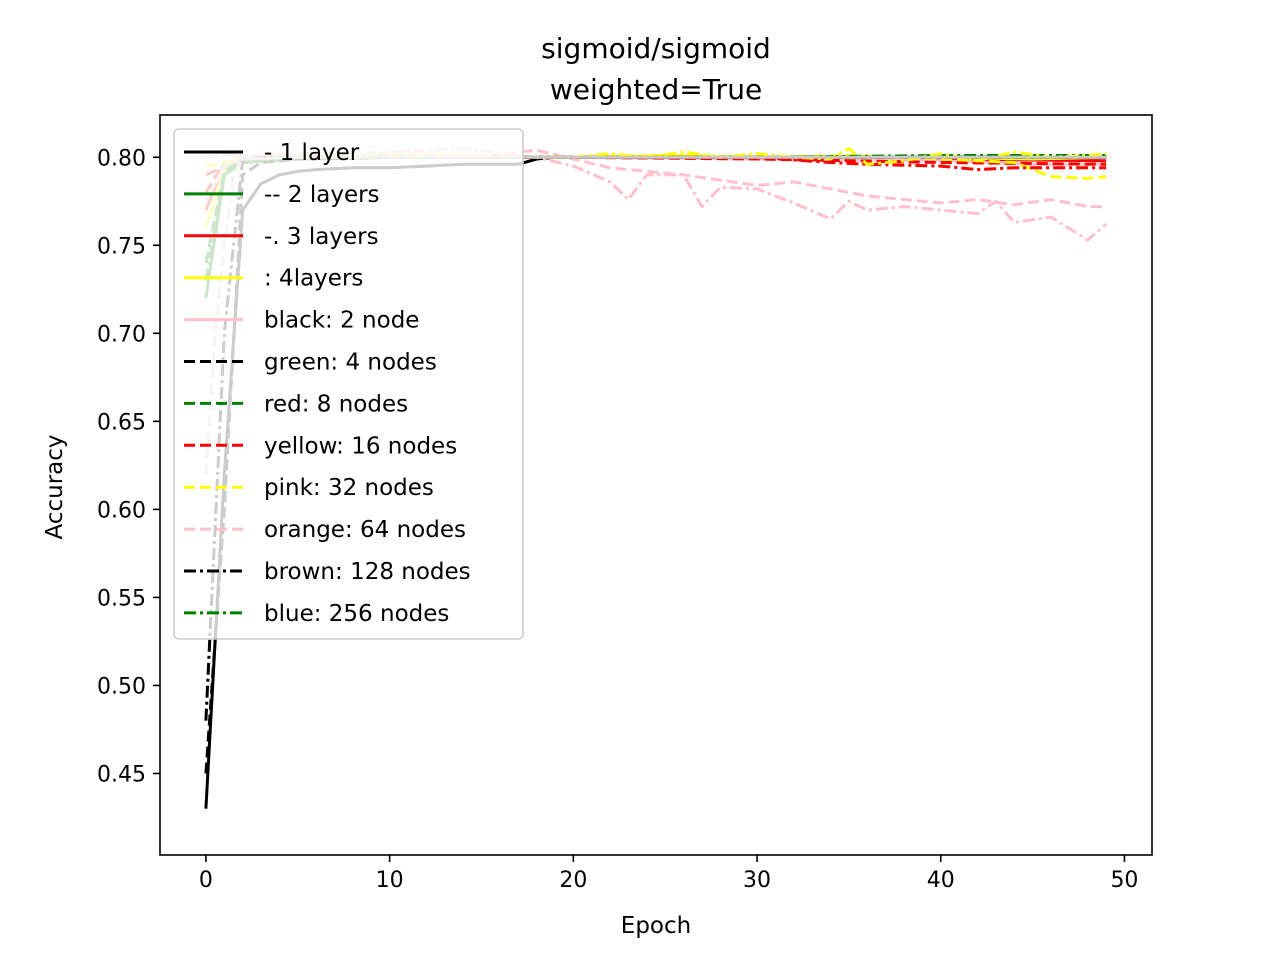 Image resolution: width=1280 pixels, height=960 pixels. I want to click on legend-box, so click(348, 384).